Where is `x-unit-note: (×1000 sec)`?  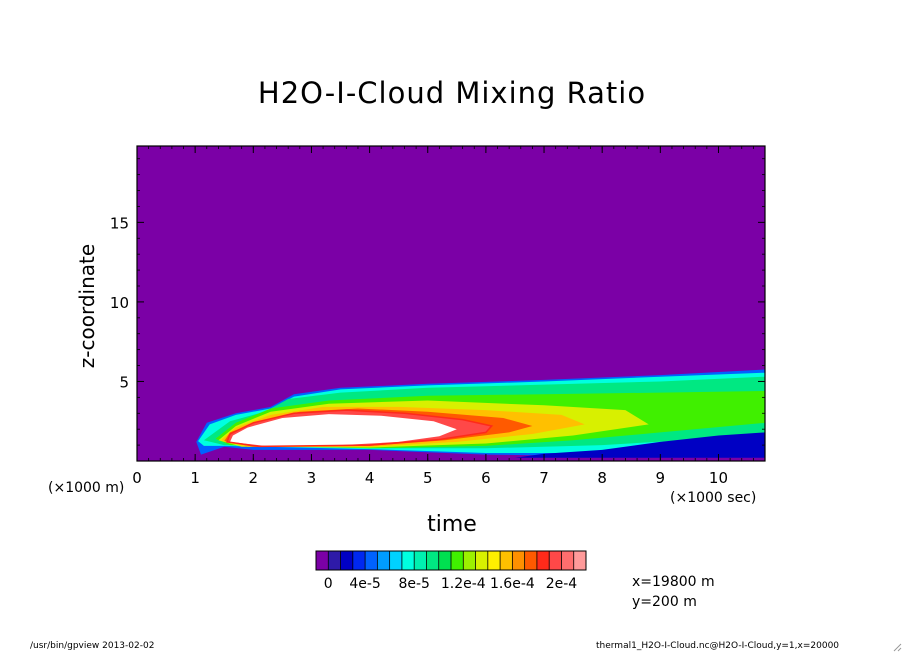
x-unit-note: (×1000 sec) is located at coordinates (713, 498).